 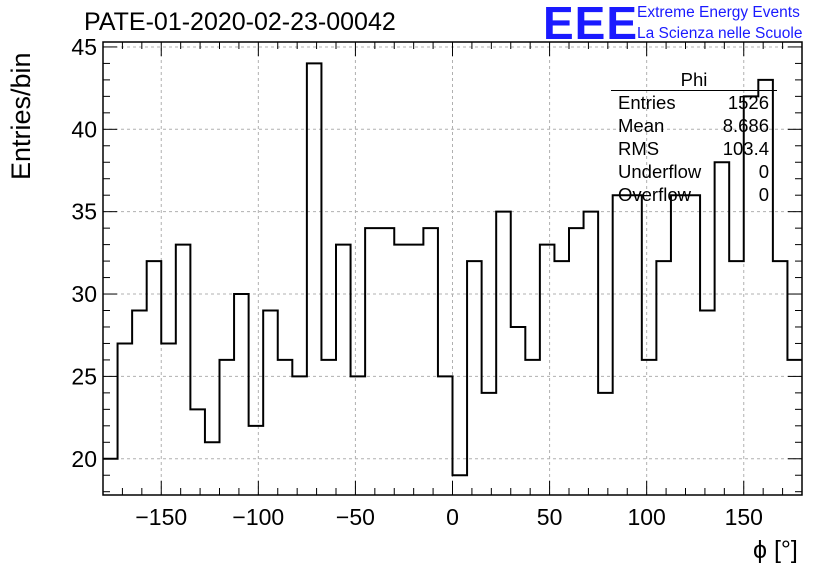 What do you see at coordinates (654, 194) in the screenshot?
I see `stats-key: Overflow` at bounding box center [654, 194].